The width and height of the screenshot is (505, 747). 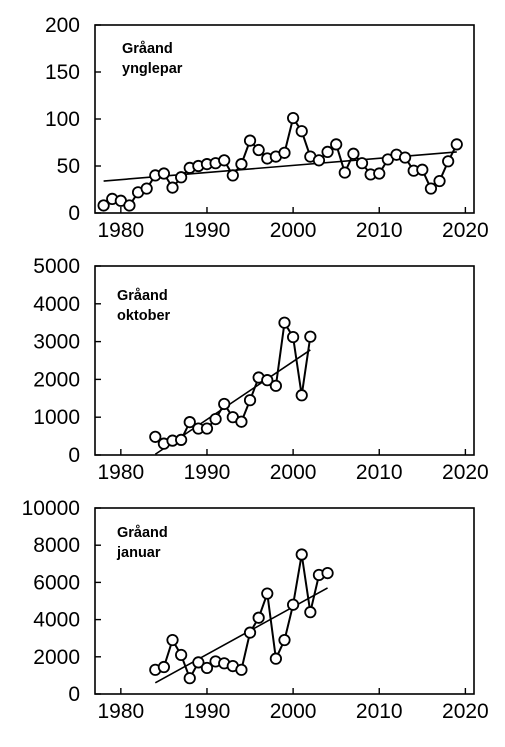 I want to click on panel-title-line: oktober, so click(x=144, y=316).